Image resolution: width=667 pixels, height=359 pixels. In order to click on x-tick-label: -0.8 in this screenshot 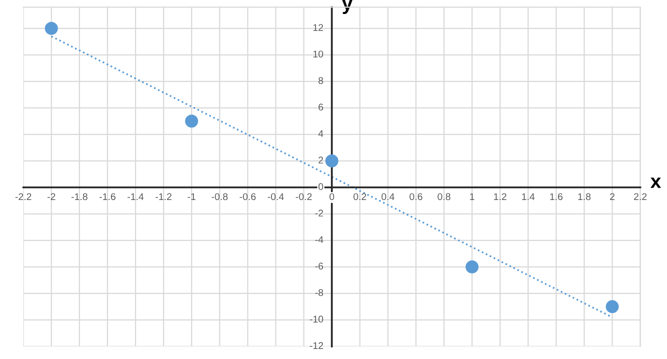, I will do `click(220, 196)`.